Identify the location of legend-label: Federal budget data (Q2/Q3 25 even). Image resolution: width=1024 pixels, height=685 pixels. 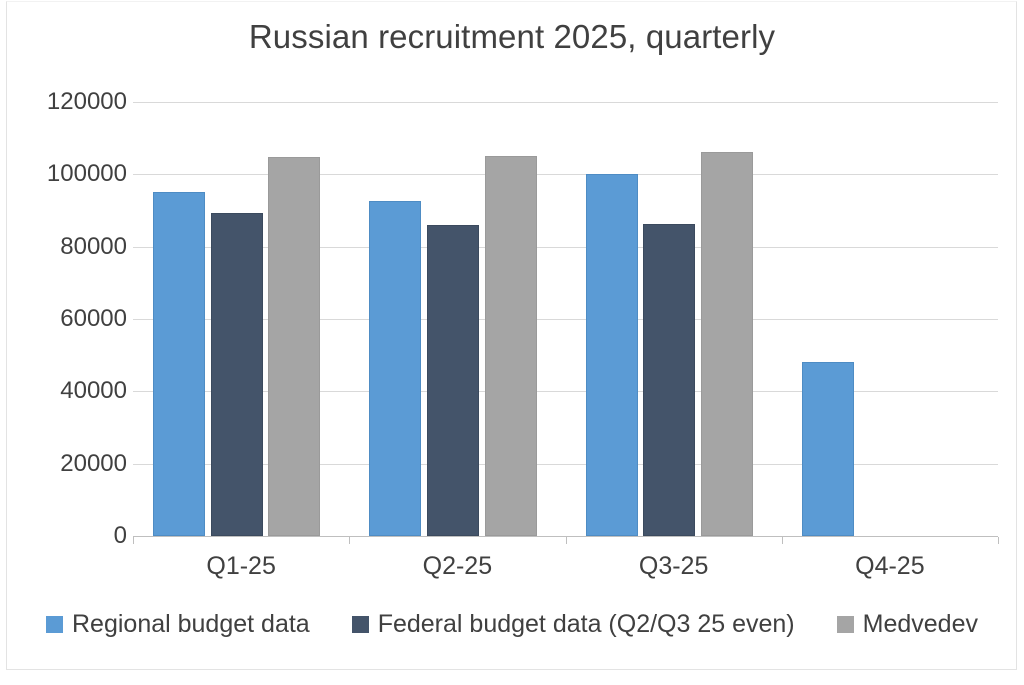
(586, 624).